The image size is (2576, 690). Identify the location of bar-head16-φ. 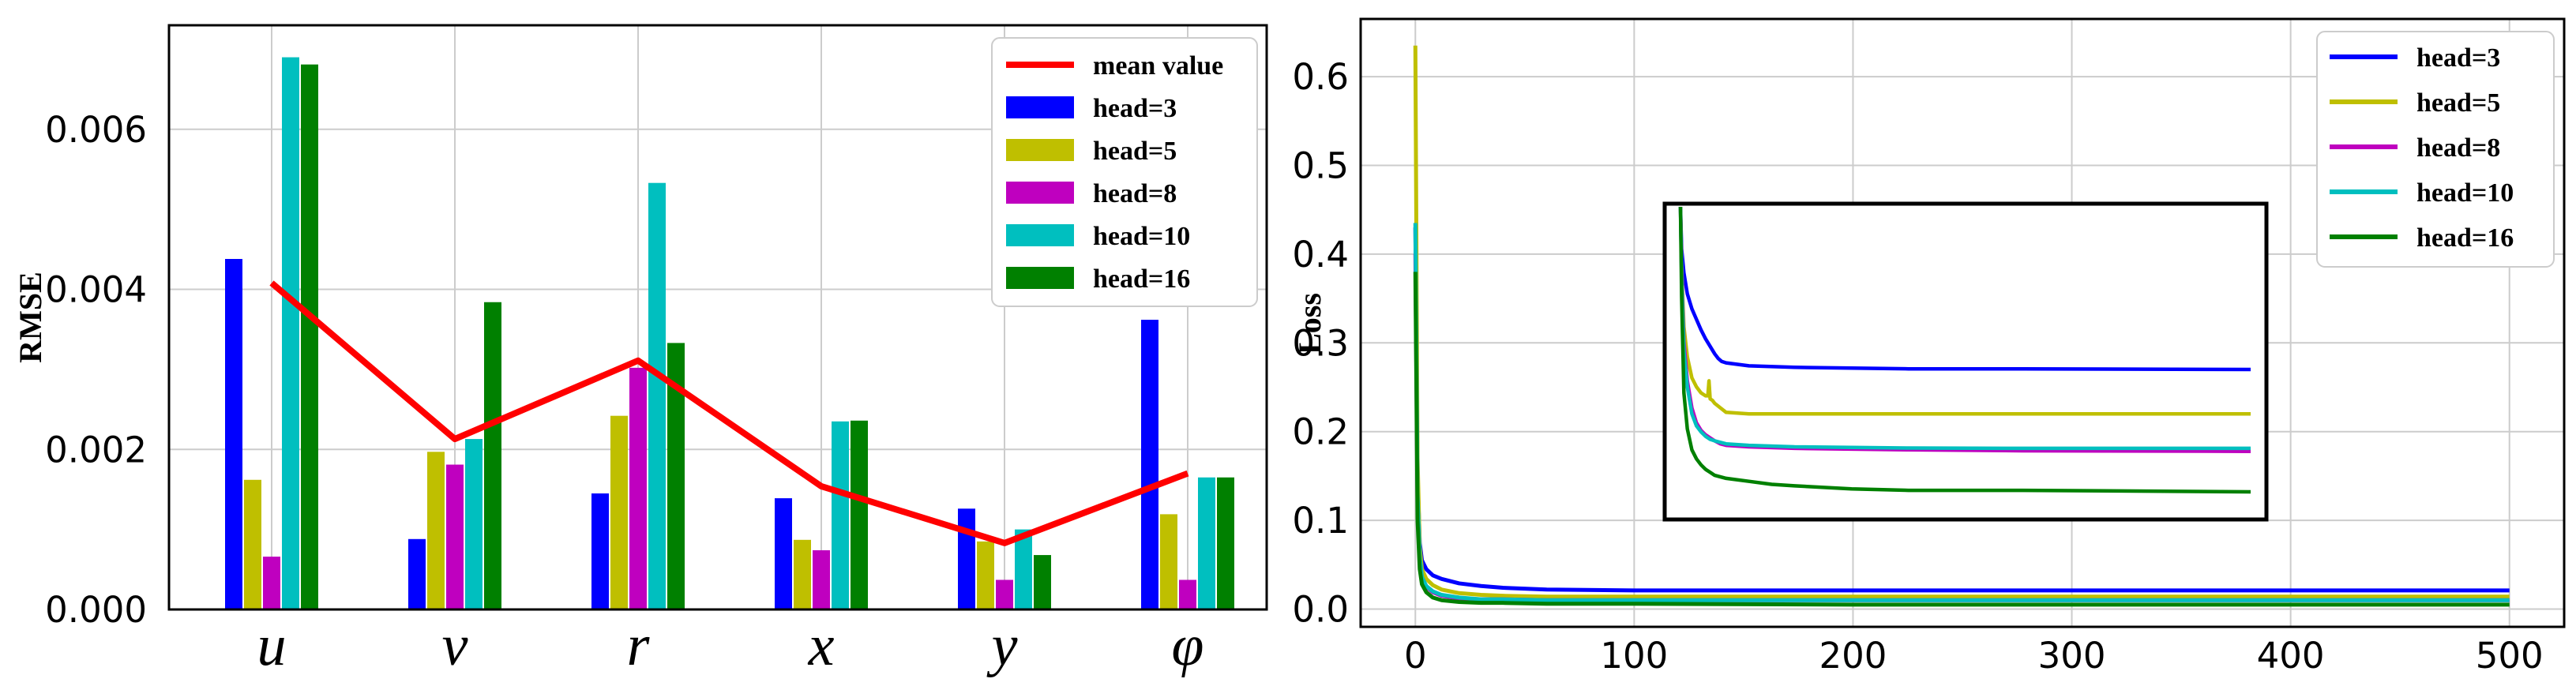
(1225, 543).